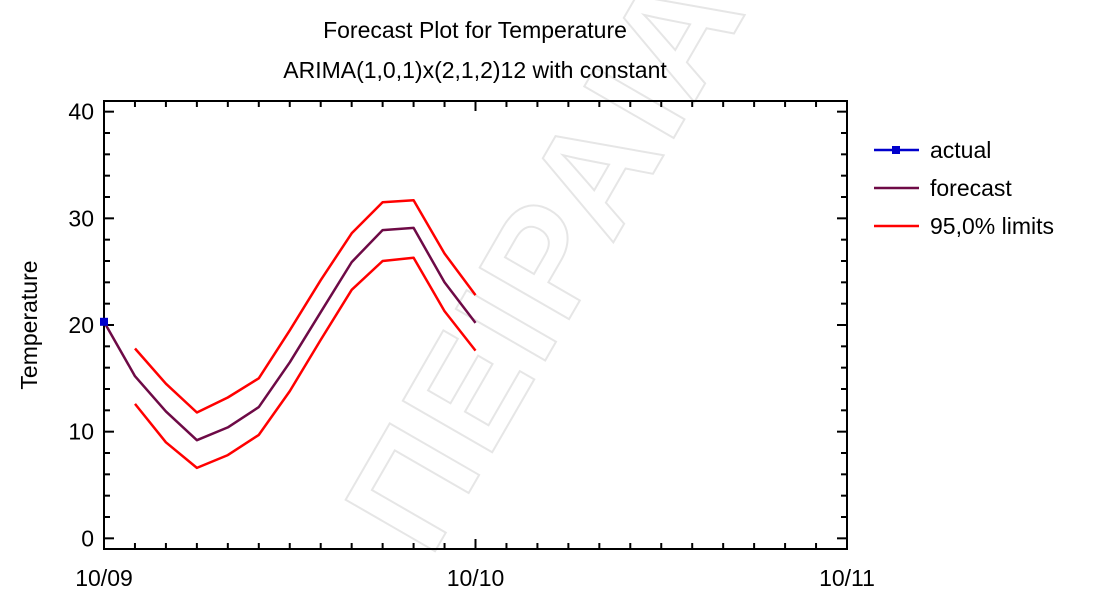 The height and width of the screenshot is (593, 1093). I want to click on legend-label: 95,0% limits, so click(992, 226).